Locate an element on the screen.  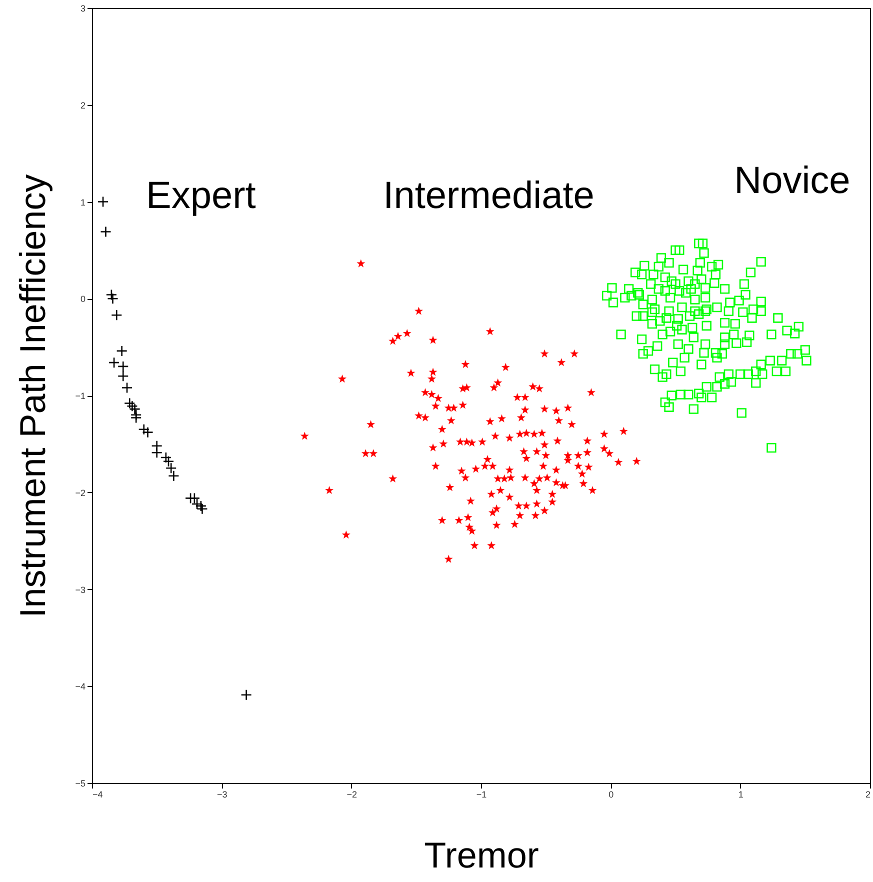
y-tick-label: −2 is located at coordinates (80, 493).